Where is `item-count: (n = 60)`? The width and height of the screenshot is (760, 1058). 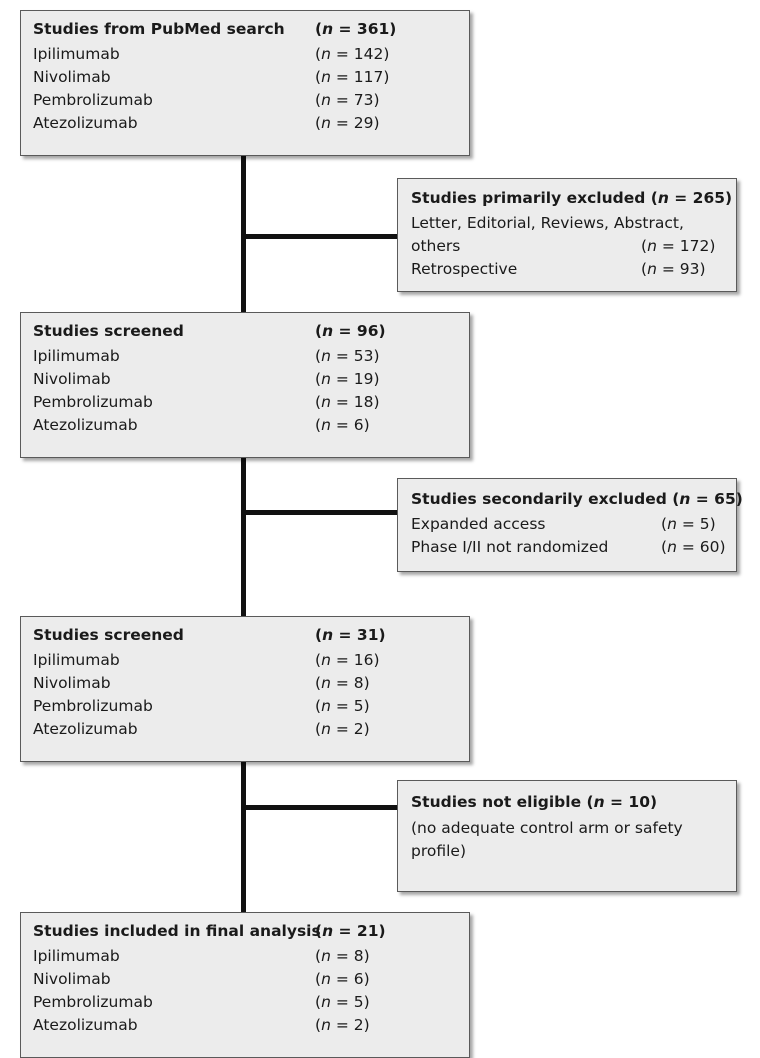
item-count: (n = 60) is located at coordinates (693, 547).